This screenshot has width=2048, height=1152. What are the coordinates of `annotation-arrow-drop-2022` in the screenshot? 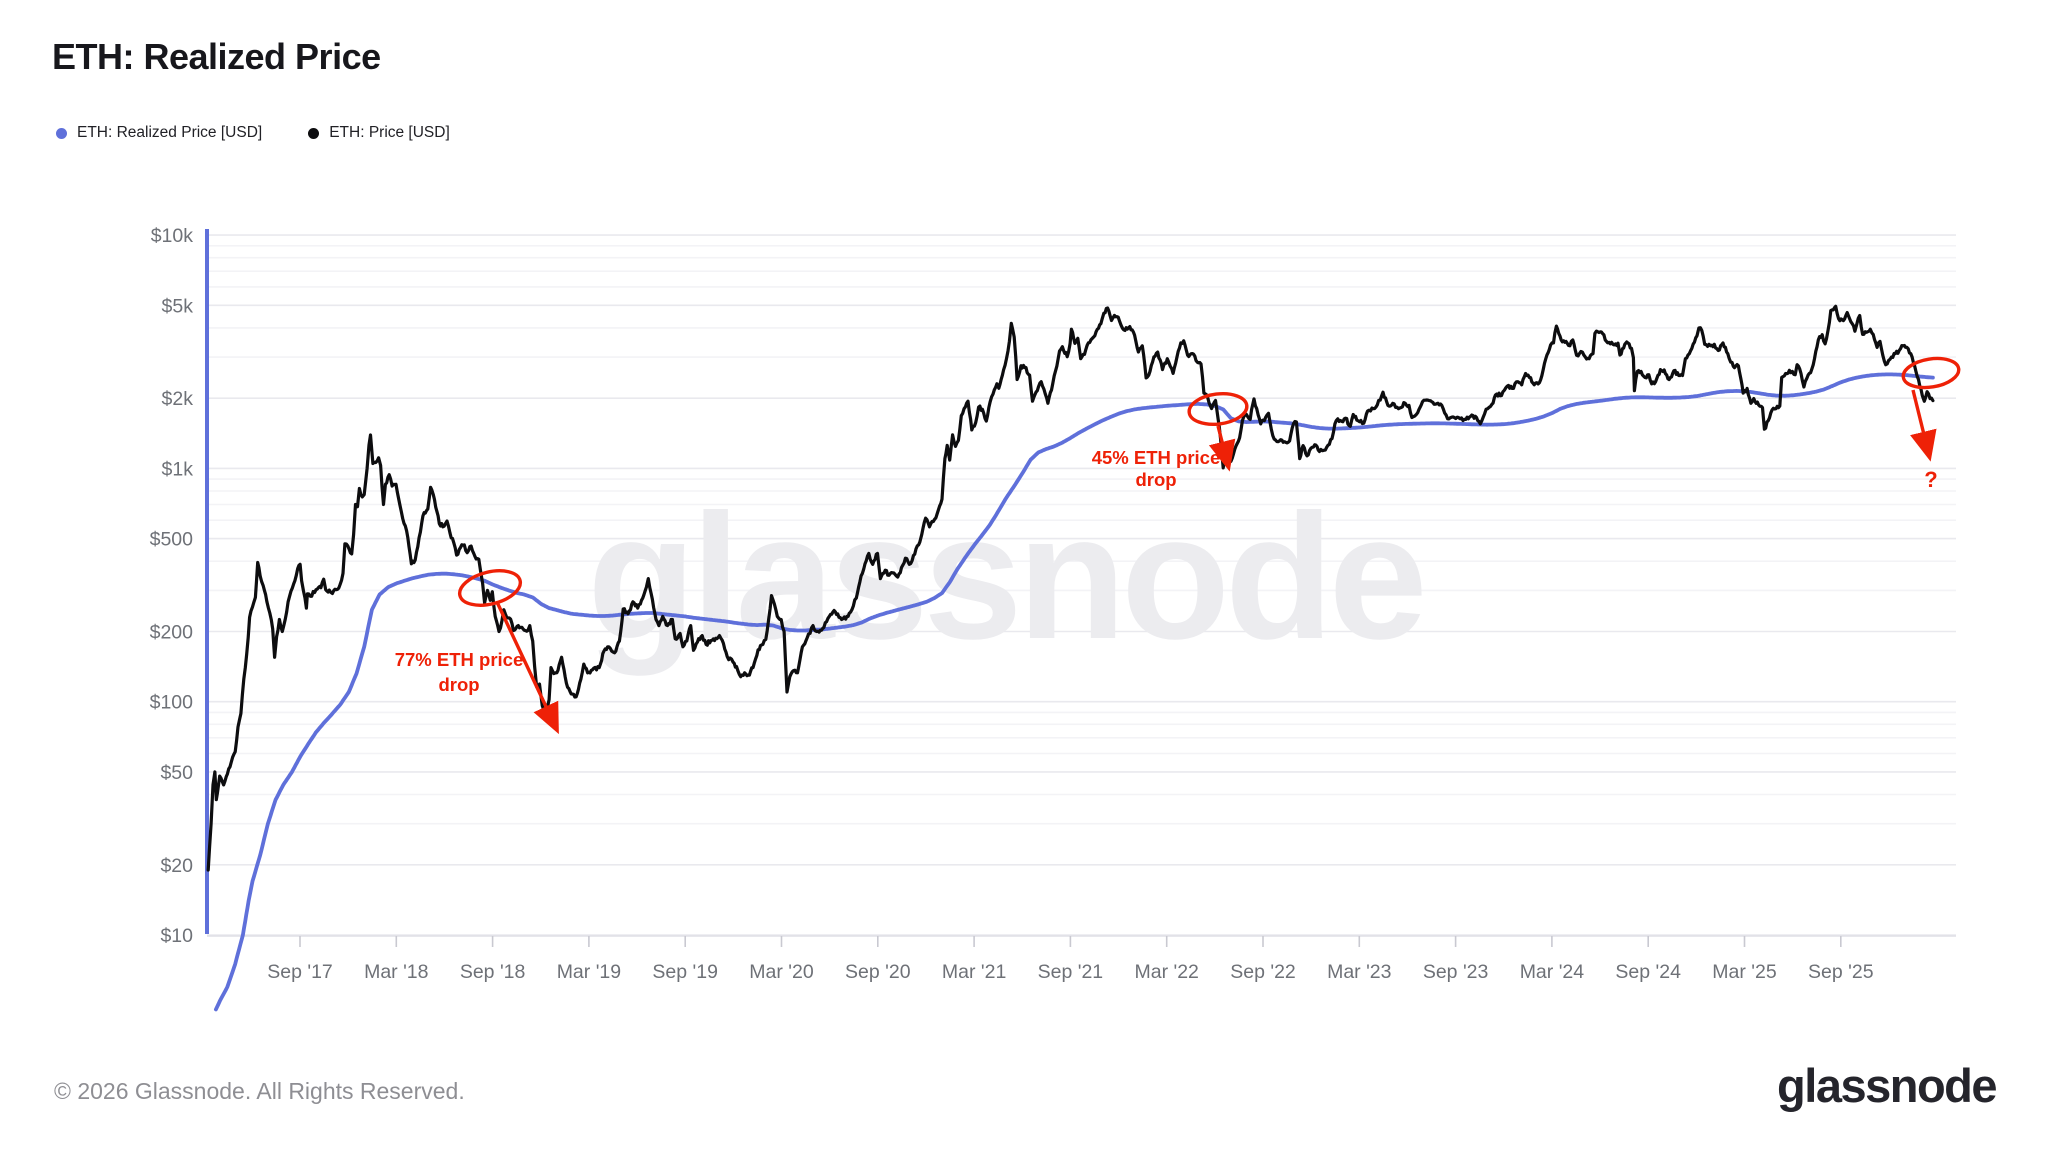 It's located at (1222, 448).